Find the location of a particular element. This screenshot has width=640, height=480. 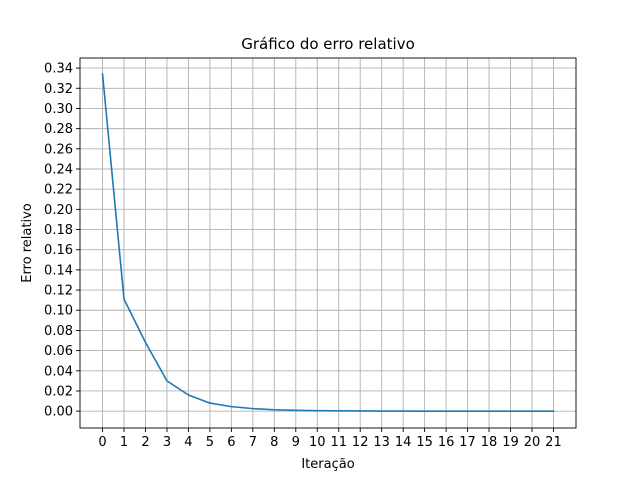

y-tick-label: 0.14 is located at coordinates (58, 270).